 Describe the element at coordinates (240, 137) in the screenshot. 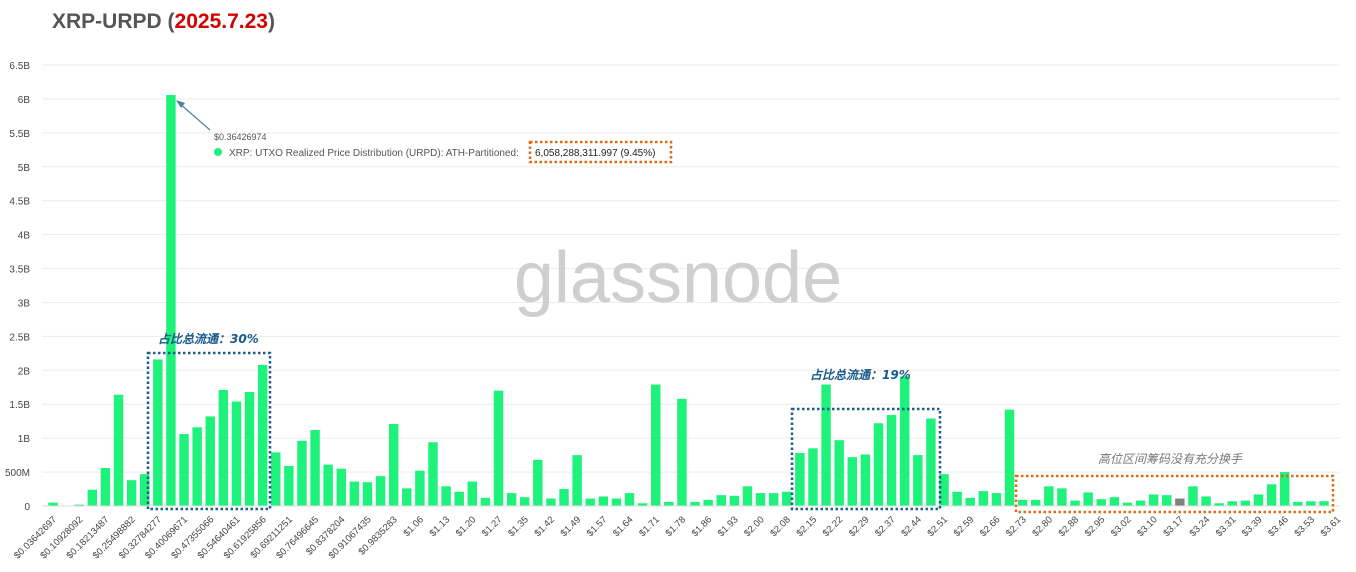

I see `tooltip-price: $0.36426974` at that location.